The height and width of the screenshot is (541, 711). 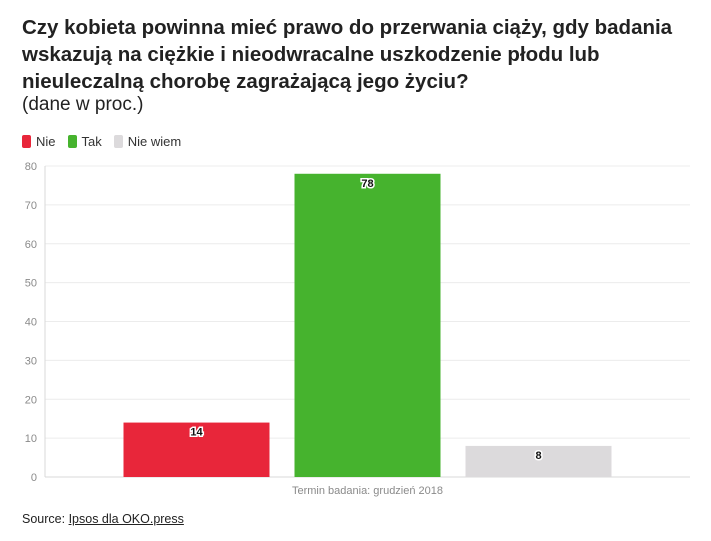 I want to click on y-tick-label: 50, so click(x=31, y=284).